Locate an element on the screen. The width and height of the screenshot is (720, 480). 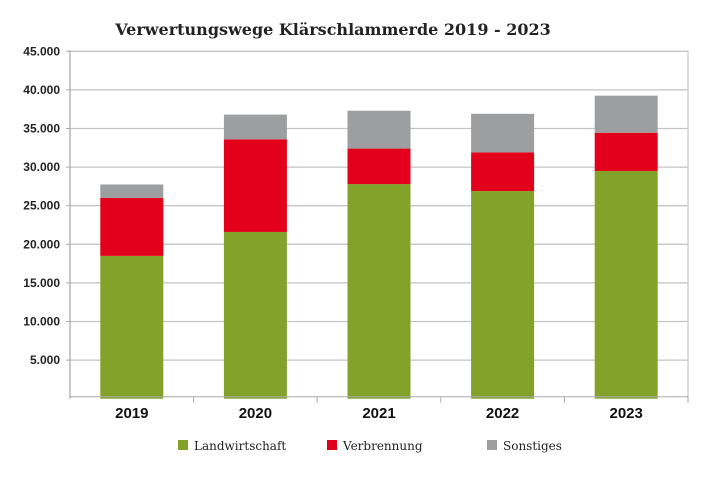
x-tick-label: 2020 is located at coordinates (255, 413).